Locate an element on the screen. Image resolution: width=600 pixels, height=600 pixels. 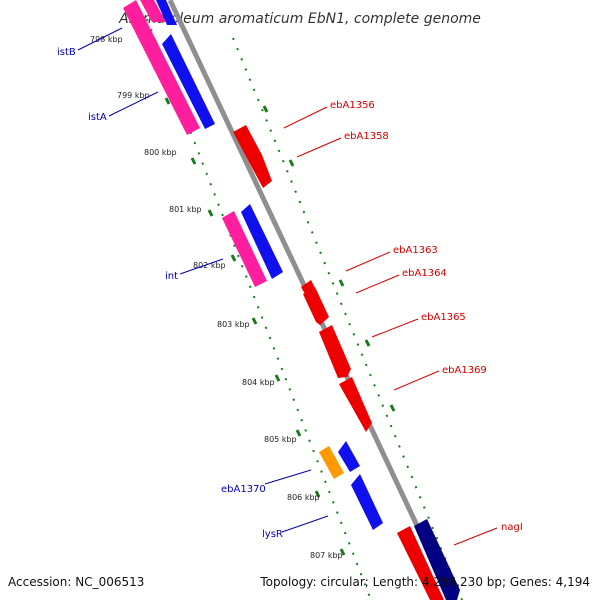
gene-ebA1356 is located at coordinates (252, 156).